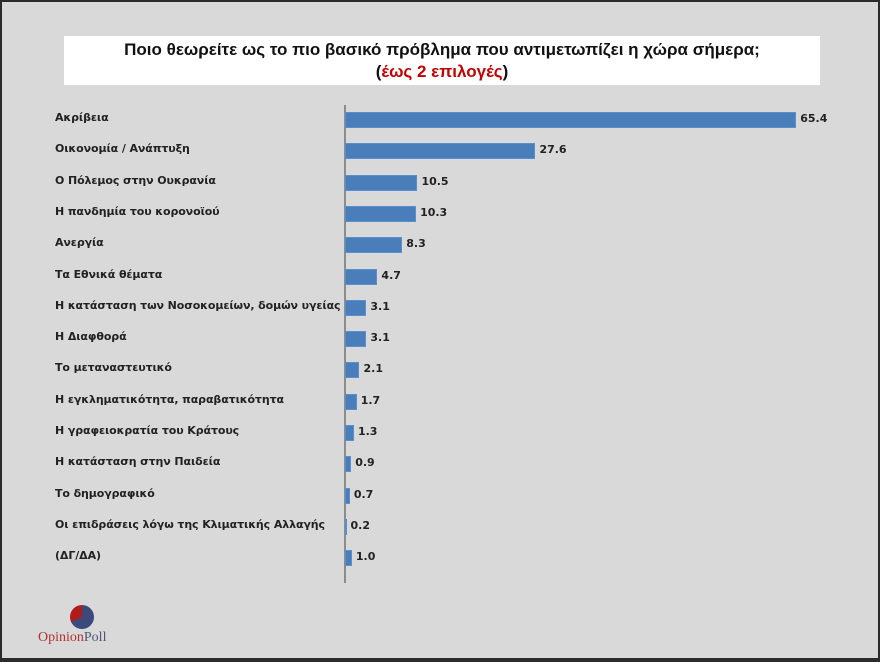 The image size is (880, 662). I want to click on bar-row: Η γραφειοκρατία του Κράτους 1.3, so click(440, 433).